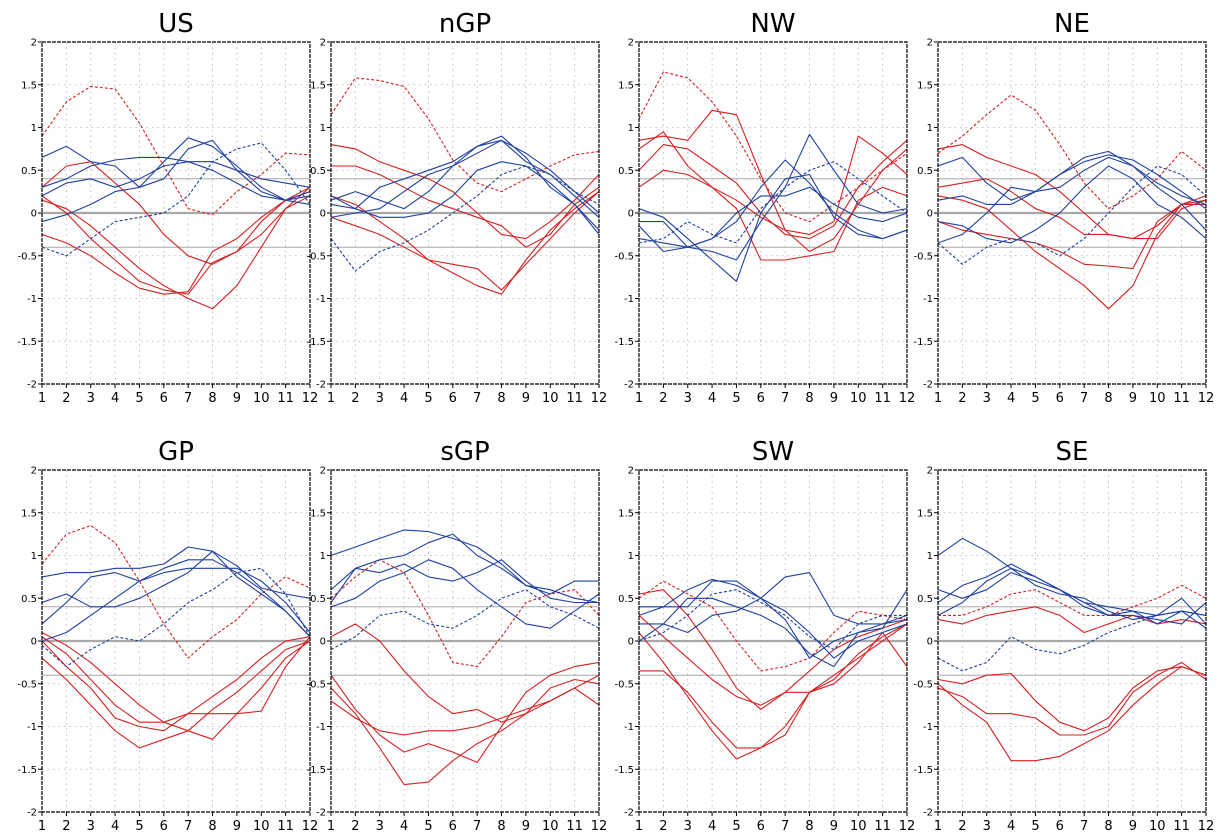 The height and width of the screenshot is (836, 1220). I want to click on panel-title: US, so click(176, 24).